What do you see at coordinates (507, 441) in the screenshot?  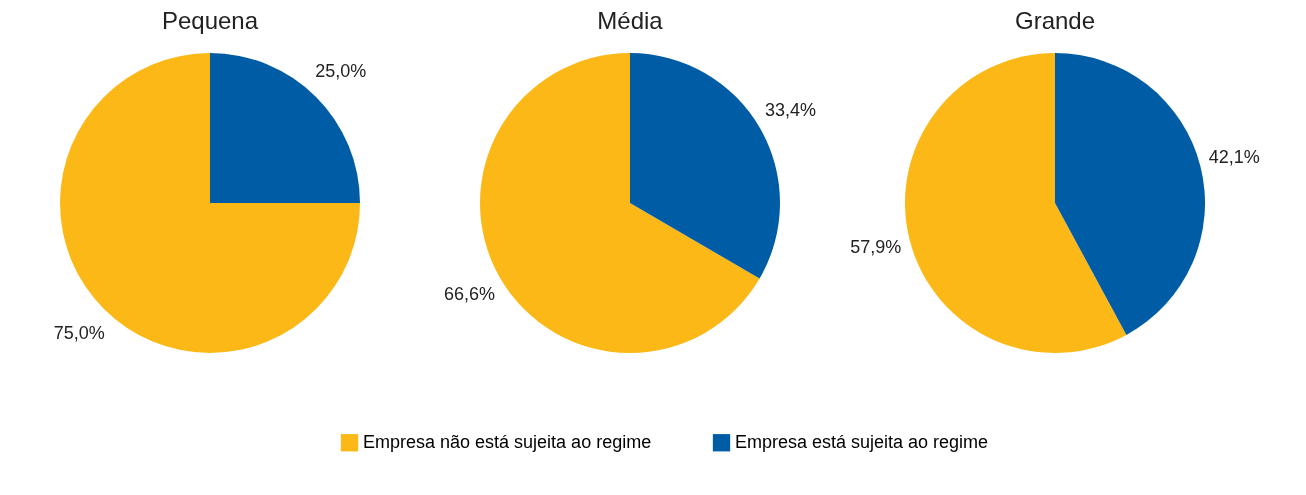 I see `legend-label: Empresa não está sujeita ao regime` at bounding box center [507, 441].